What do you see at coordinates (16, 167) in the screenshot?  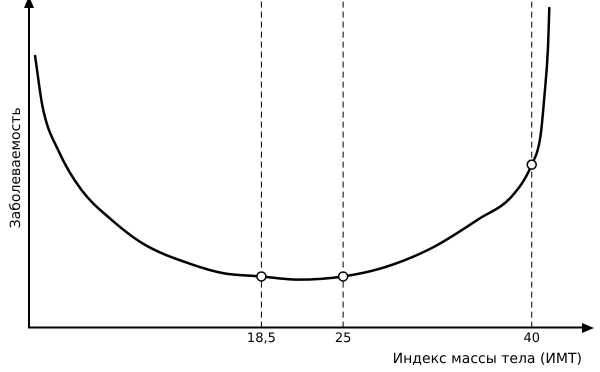 I see `y-axis-title: Заболеваемость` at bounding box center [16, 167].